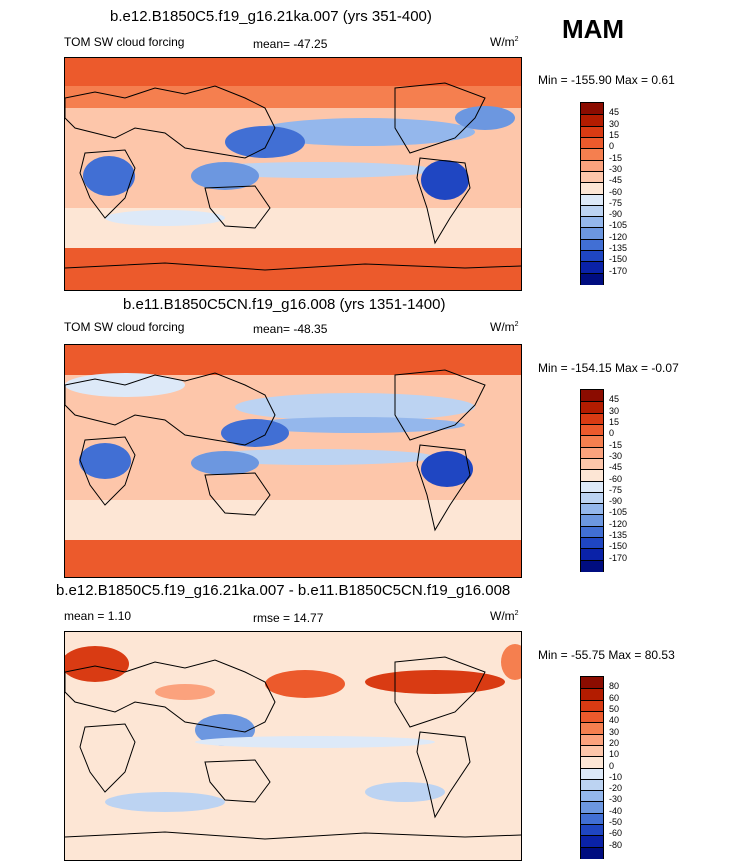 Image resolution: width=733 pixels, height=866 pixels. Describe the element at coordinates (98, 616) in the screenshot. I see `panel-3-mean: mean = 1.10` at that location.